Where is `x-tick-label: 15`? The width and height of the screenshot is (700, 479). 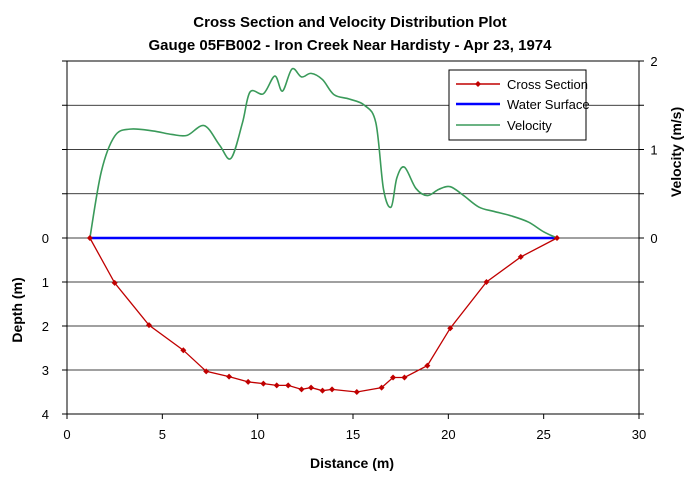 x-tick-label: 15 is located at coordinates (353, 434).